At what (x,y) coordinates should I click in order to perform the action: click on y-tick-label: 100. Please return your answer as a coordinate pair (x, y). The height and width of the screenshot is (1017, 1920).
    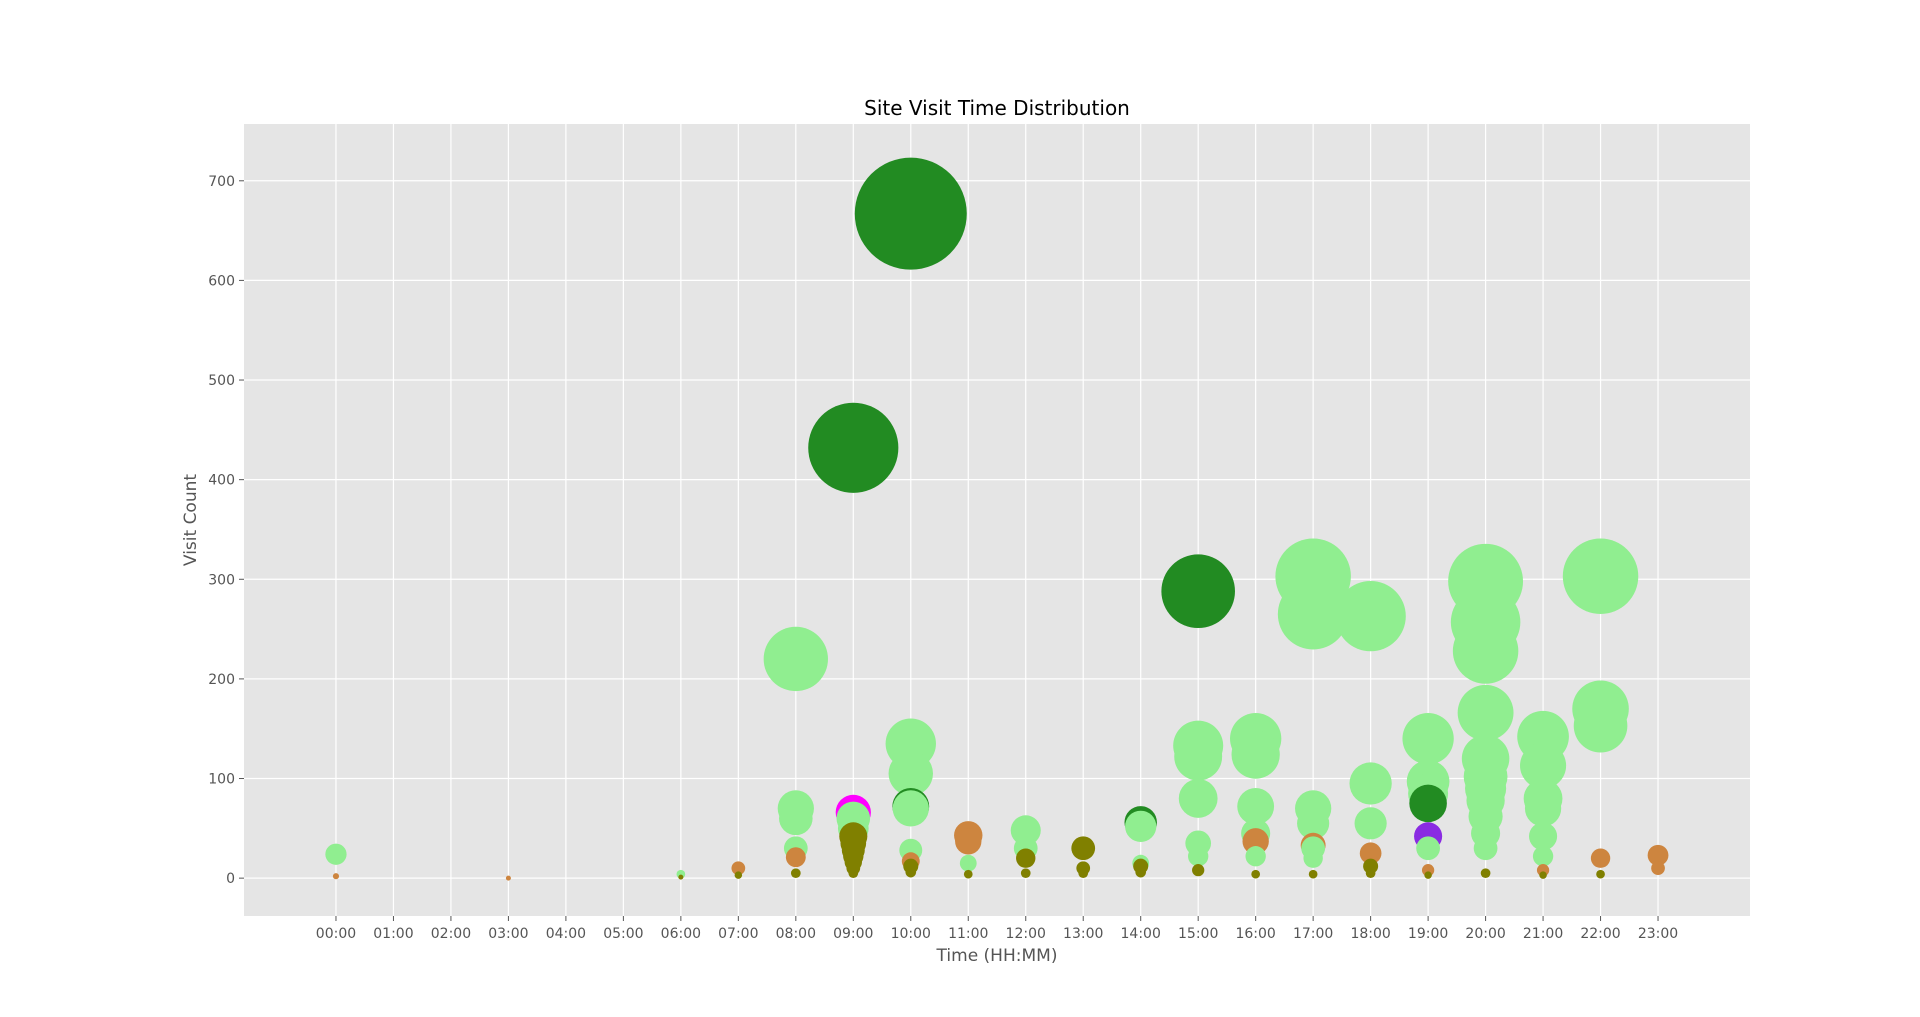
    Looking at the image, I should click on (221, 780).